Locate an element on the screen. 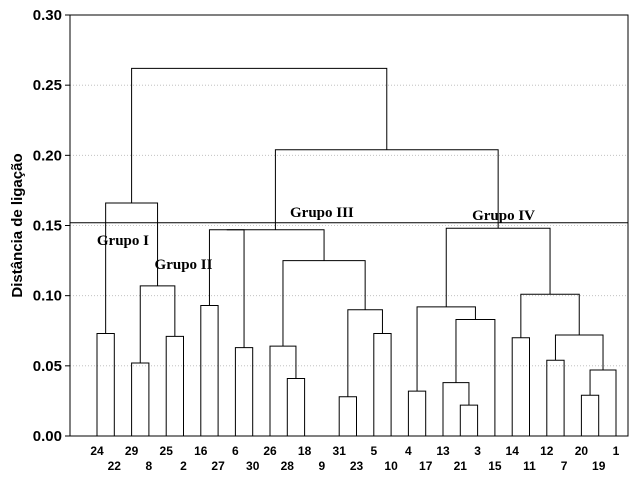 This screenshot has width=640, height=480. y-tick-label: 0.25 is located at coordinates (47, 85).